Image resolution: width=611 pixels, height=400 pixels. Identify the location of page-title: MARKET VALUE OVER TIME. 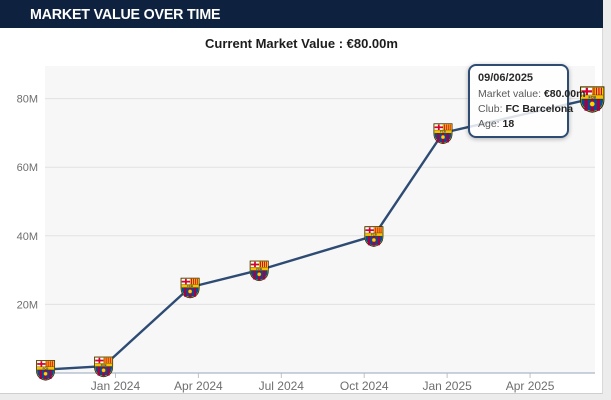
(125, 14).